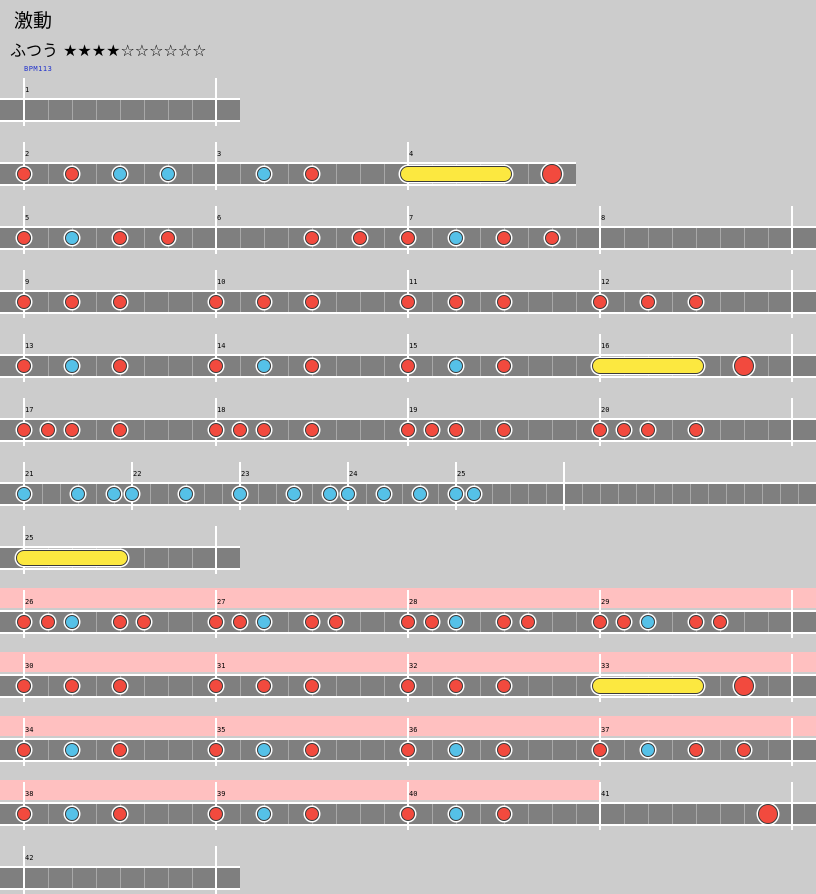  I want to click on big-don-note, so click(744, 366).